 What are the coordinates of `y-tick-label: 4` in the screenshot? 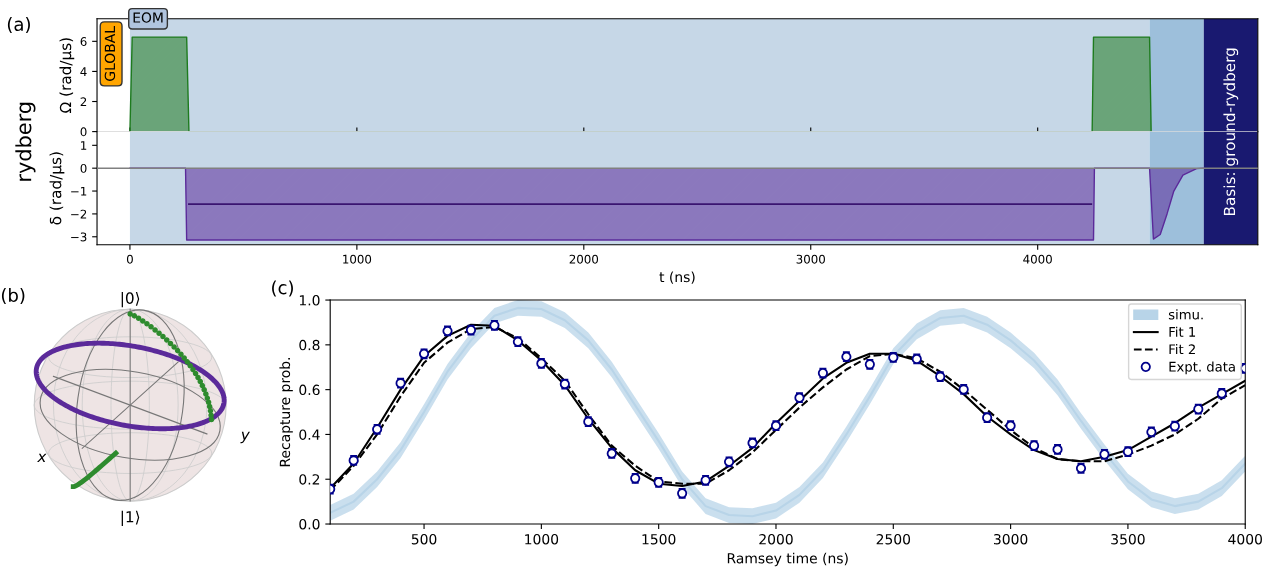 It's located at (83, 71).